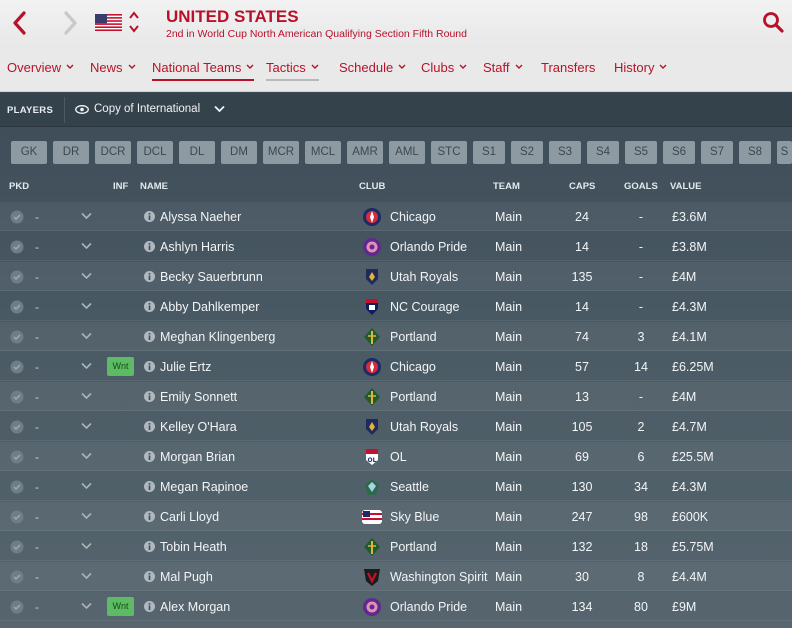 This screenshot has height=628, width=792. I want to click on player-name: Kelley O'Hara, so click(198, 427).